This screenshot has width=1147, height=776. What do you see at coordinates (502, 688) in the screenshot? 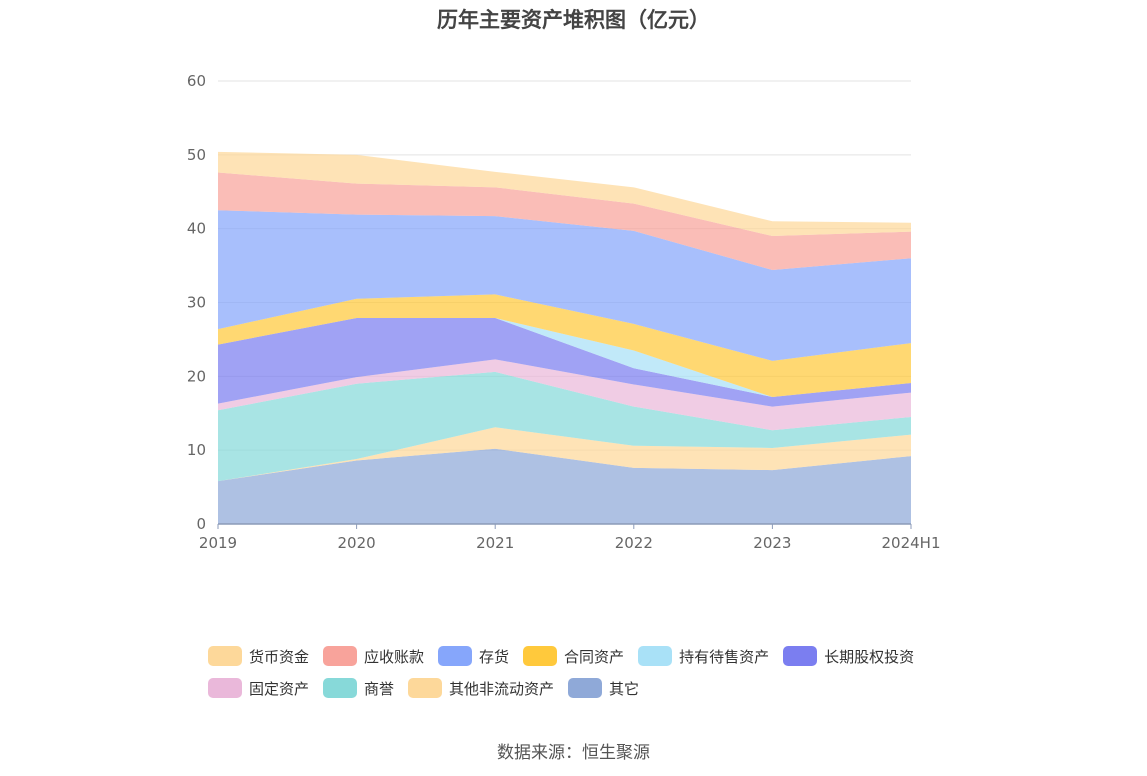
I see `legend-label: 其他非流动资产` at bounding box center [502, 688].